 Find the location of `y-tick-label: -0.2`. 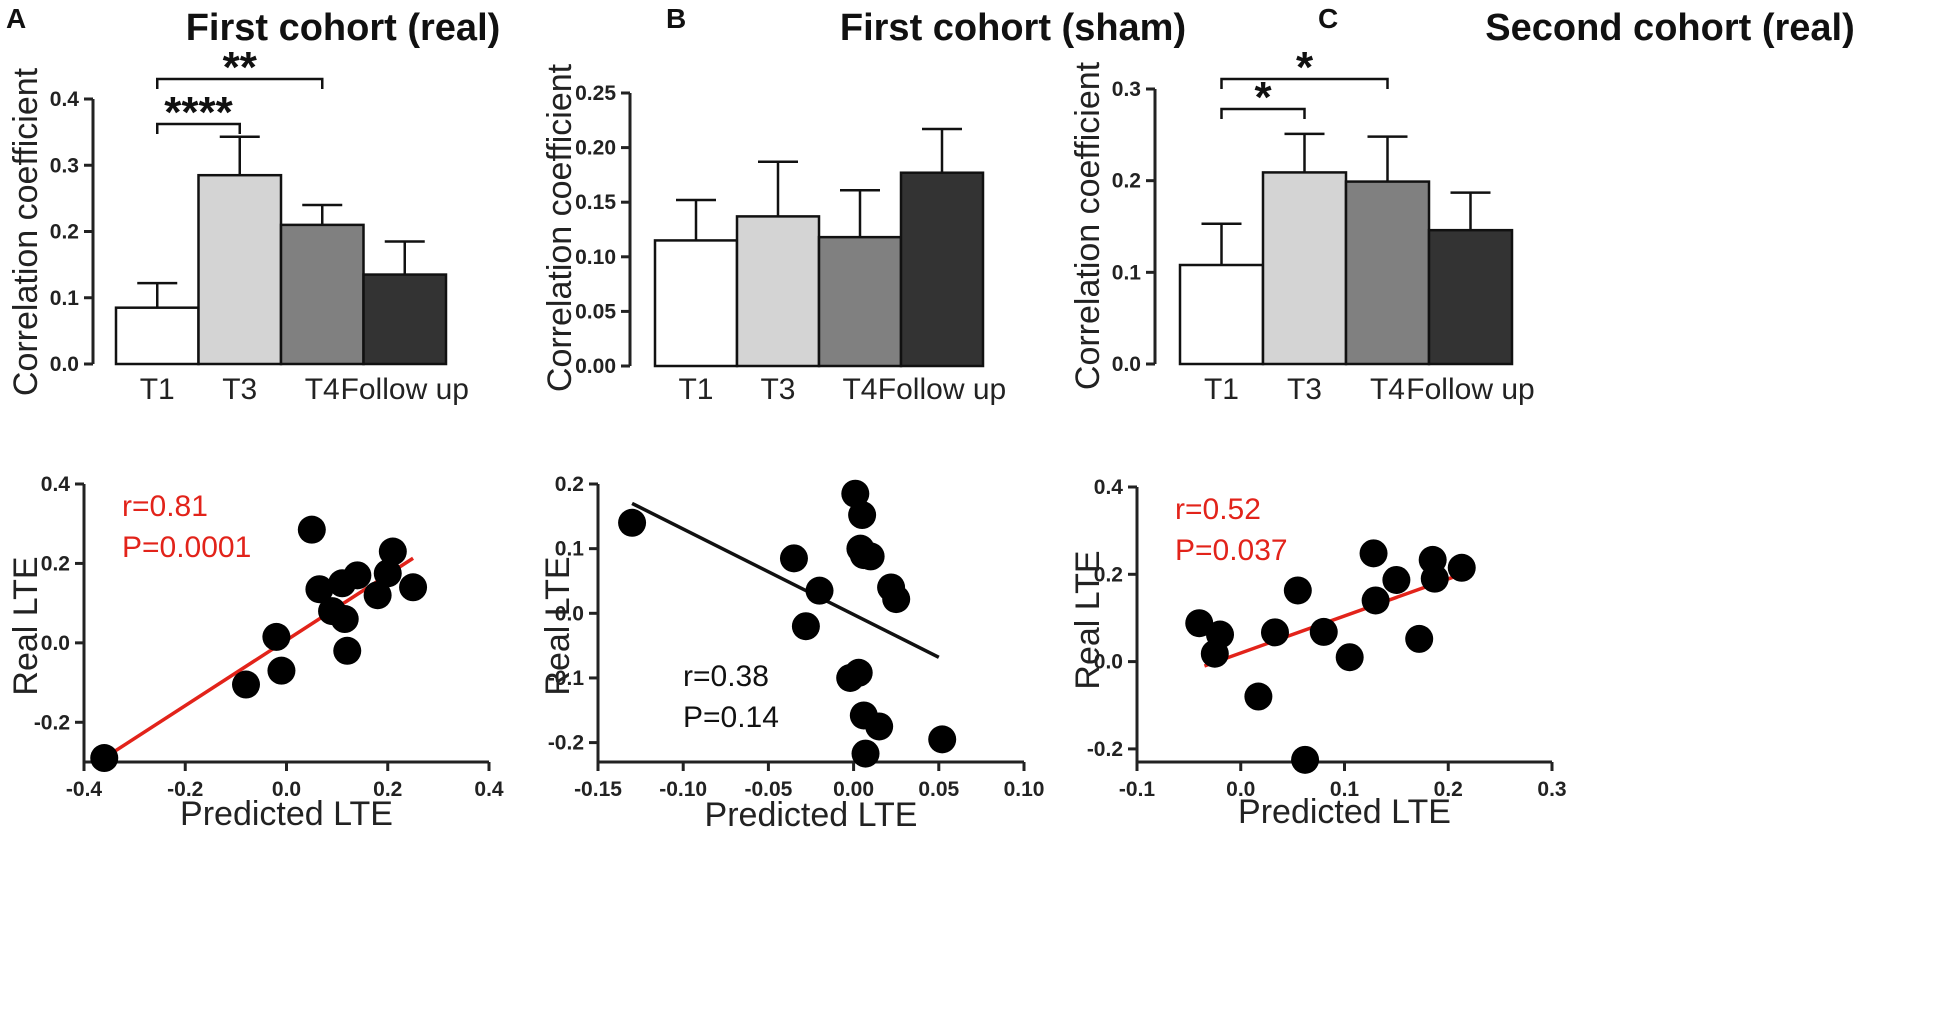

y-tick-label: -0.2 is located at coordinates (1105, 749).